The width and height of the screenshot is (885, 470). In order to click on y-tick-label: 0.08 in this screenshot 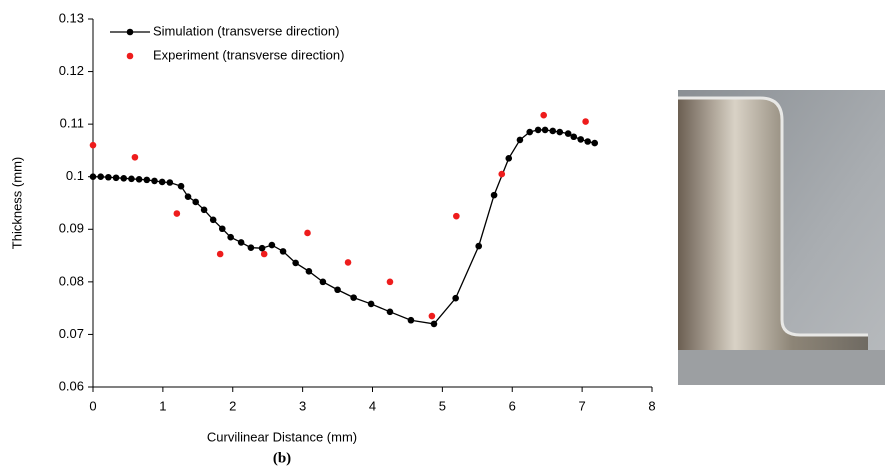, I will do `click(71, 280)`.